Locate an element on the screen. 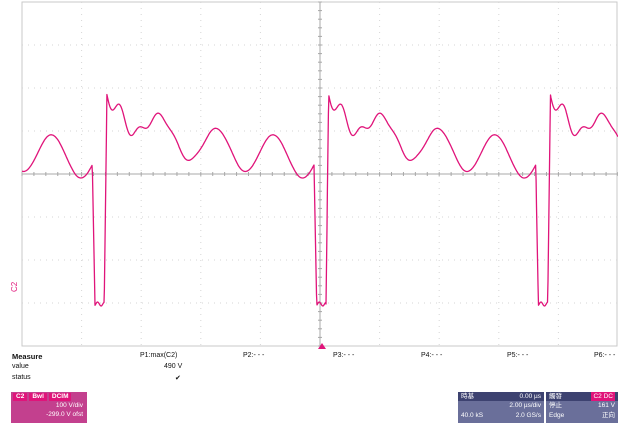 This screenshot has height=423, width=618. bandwidth-limit-tag: Bwl is located at coordinates (38, 396).